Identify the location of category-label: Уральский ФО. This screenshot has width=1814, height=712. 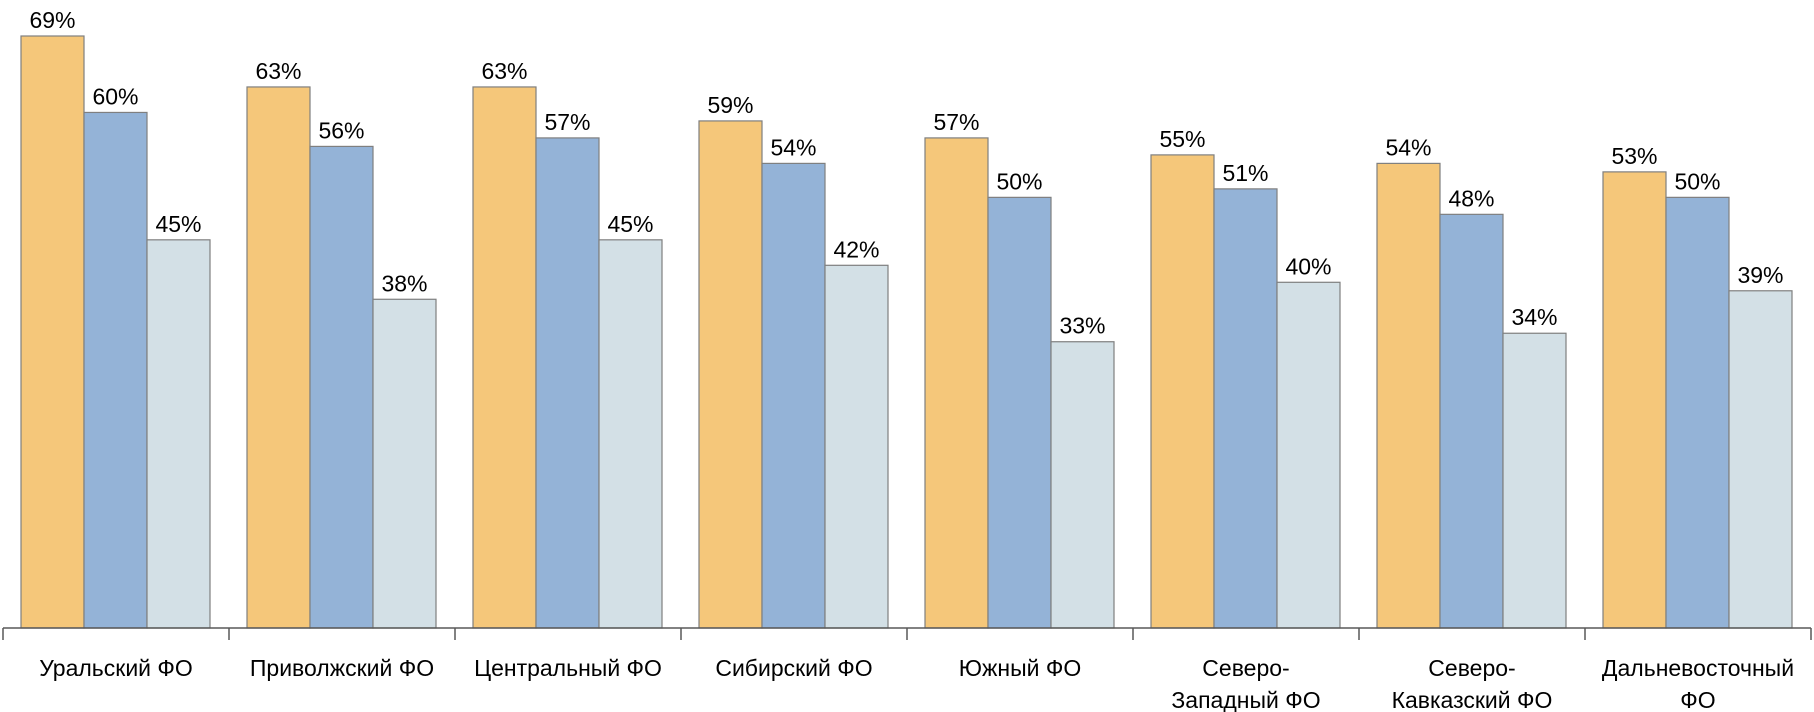
(116, 668).